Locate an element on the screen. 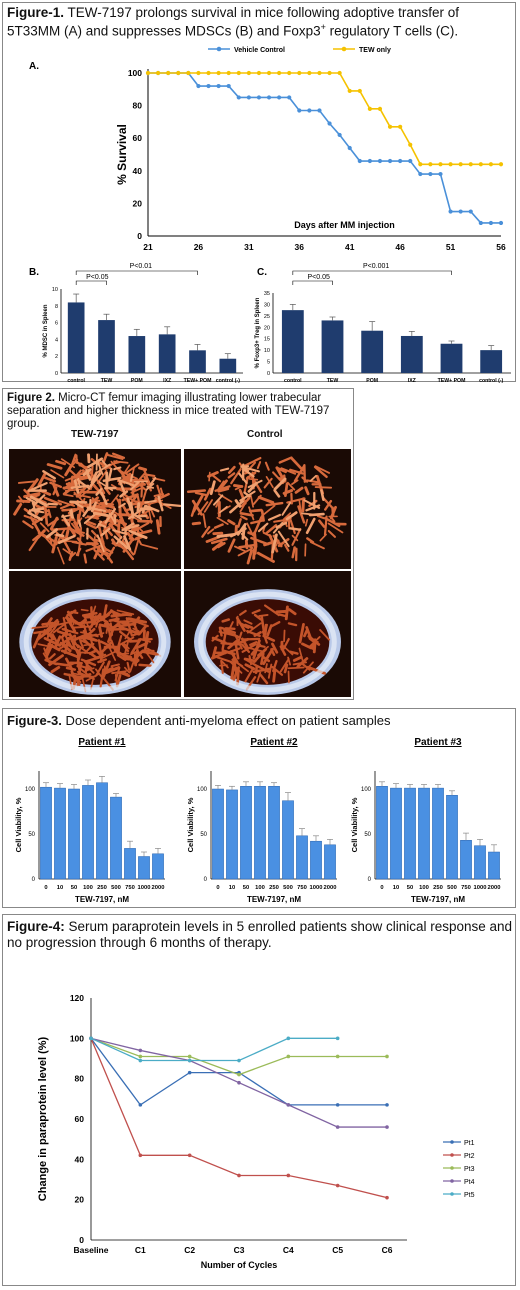 The image size is (520, 1290). bone-ring is located at coordinates (95, 642).